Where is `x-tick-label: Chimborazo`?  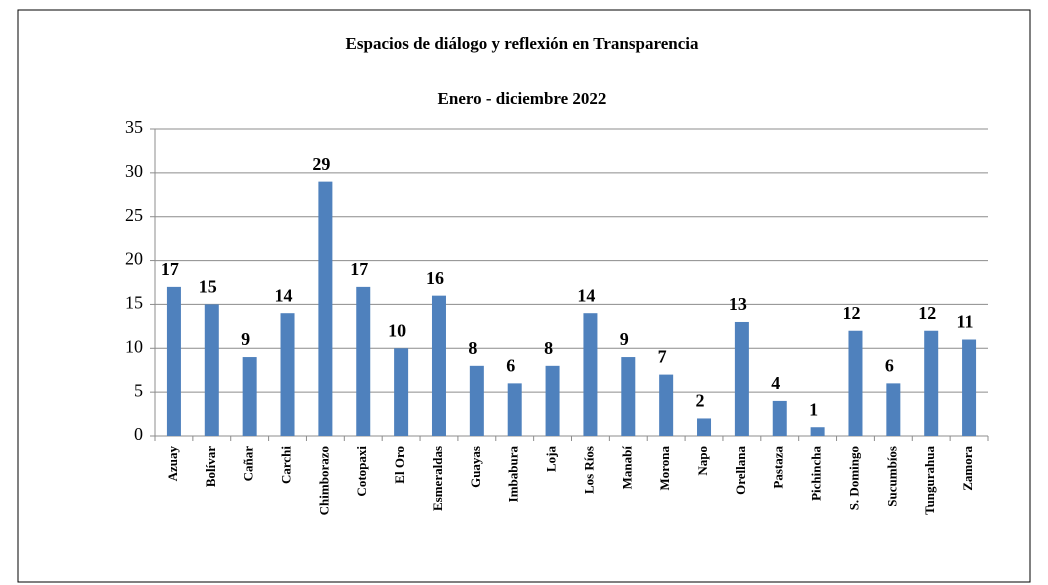
x-tick-label: Chimborazo is located at coordinates (323, 480).